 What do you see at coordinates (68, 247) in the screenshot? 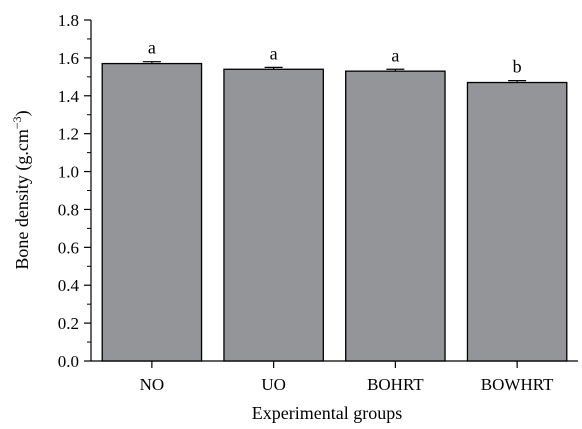
I see `y-tick-label: 0.6` at bounding box center [68, 247].